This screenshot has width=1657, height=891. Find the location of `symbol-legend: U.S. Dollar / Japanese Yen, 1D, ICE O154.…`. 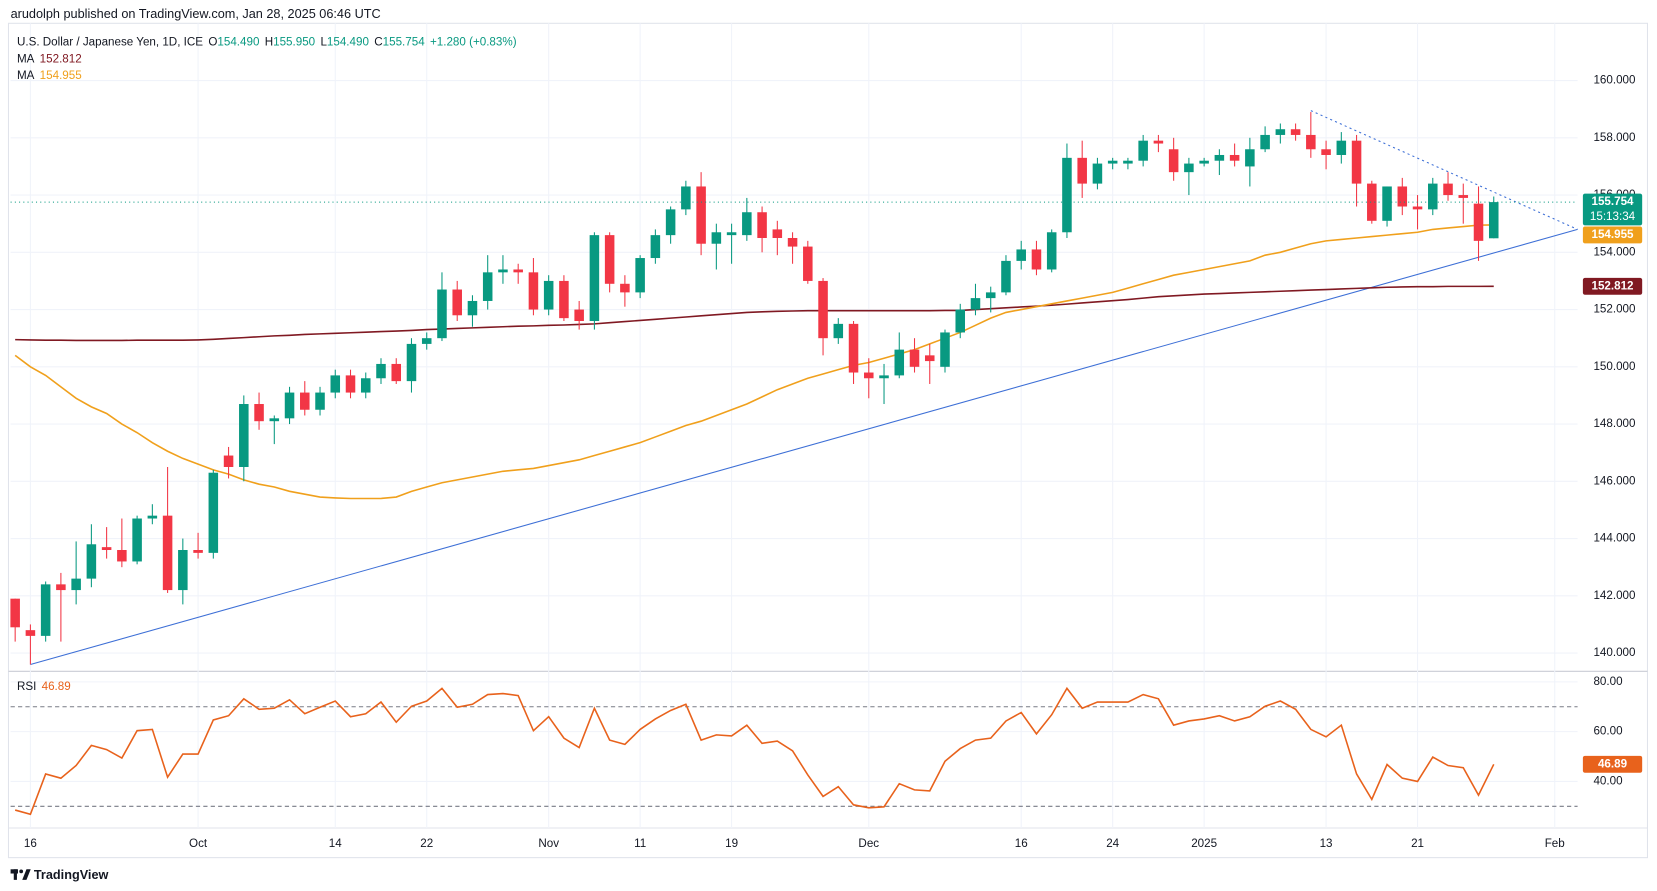

symbol-legend: U.S. Dollar / Japanese Yen, 1D, ICE O154.… is located at coordinates (267, 41).